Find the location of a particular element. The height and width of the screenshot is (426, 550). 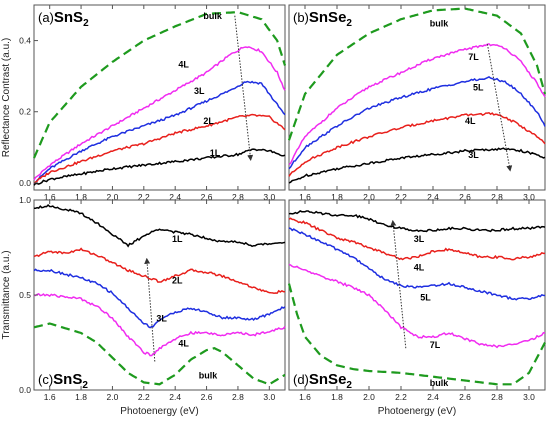

y-axis-label: Reflectance Contrast (a.u.) is located at coordinates (6, 98).